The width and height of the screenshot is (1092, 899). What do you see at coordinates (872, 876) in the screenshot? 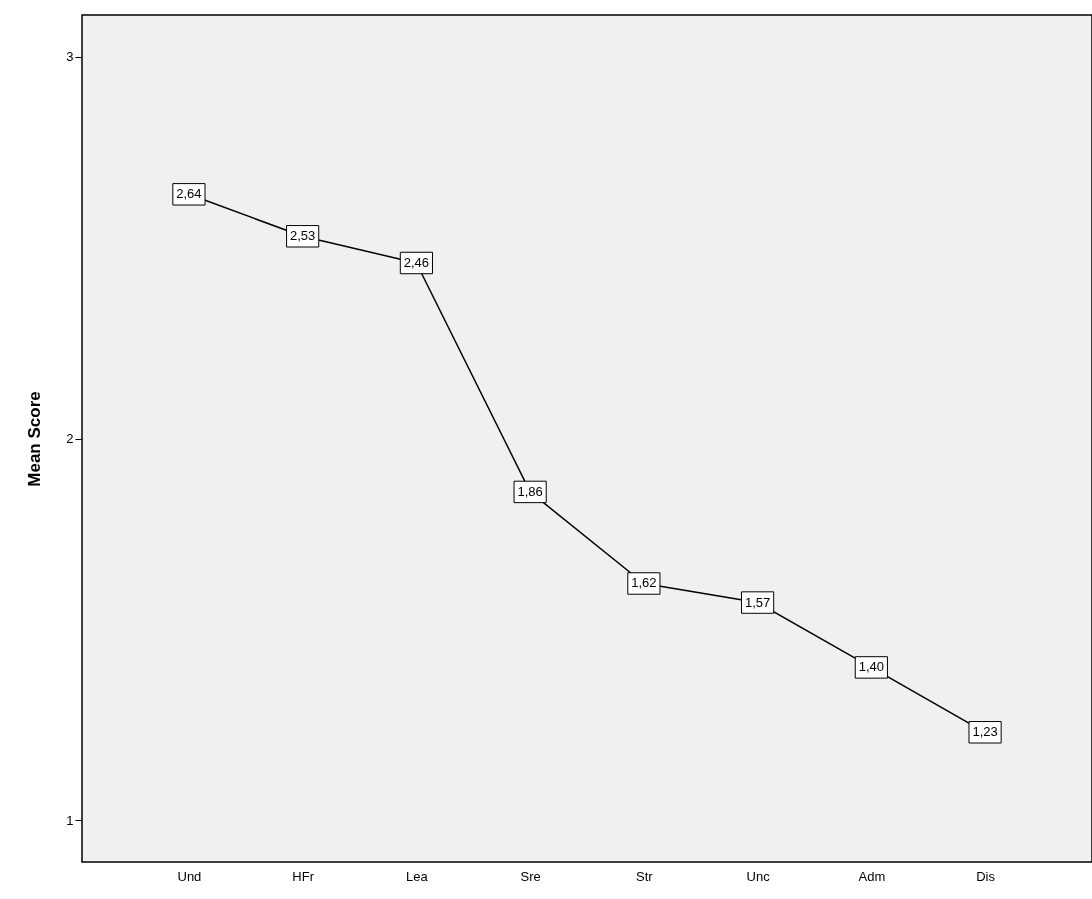
I see `x-tick-label: Adm` at bounding box center [872, 876].